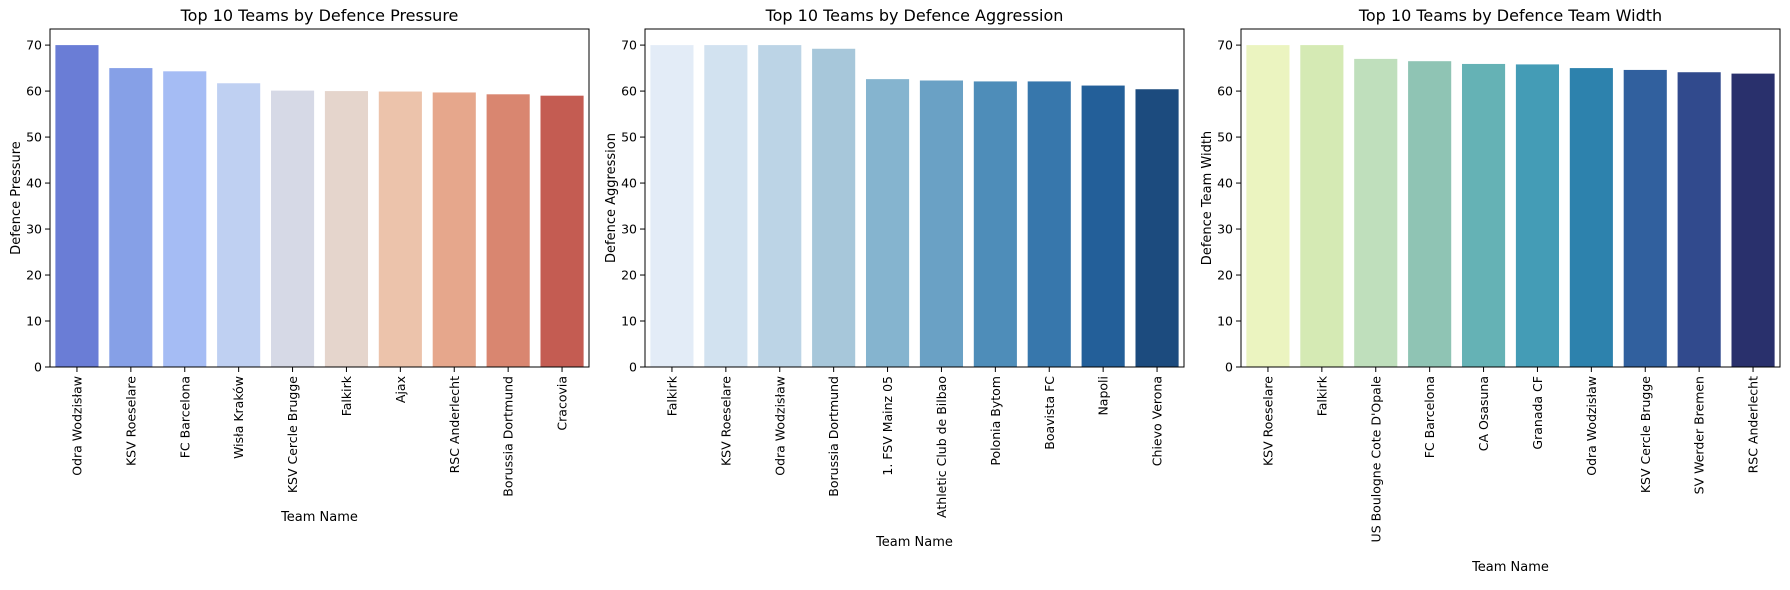  I want to click on y-axis-label: Defence Pressure, so click(16, 198).